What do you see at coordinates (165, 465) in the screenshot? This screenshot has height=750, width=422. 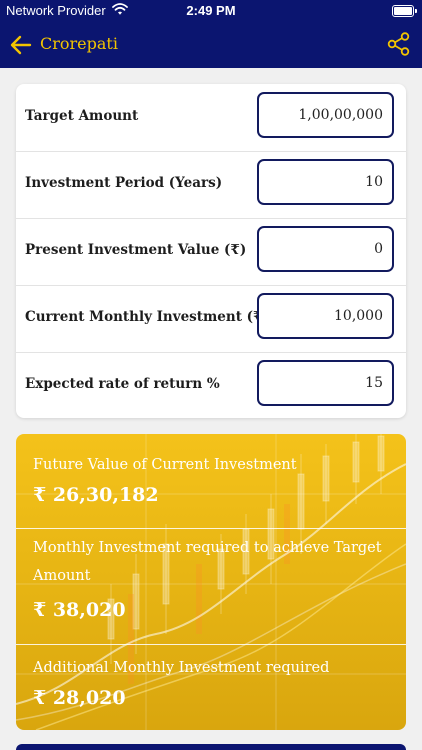 I see `future-value-label: Future Value of Current Investment` at bounding box center [165, 465].